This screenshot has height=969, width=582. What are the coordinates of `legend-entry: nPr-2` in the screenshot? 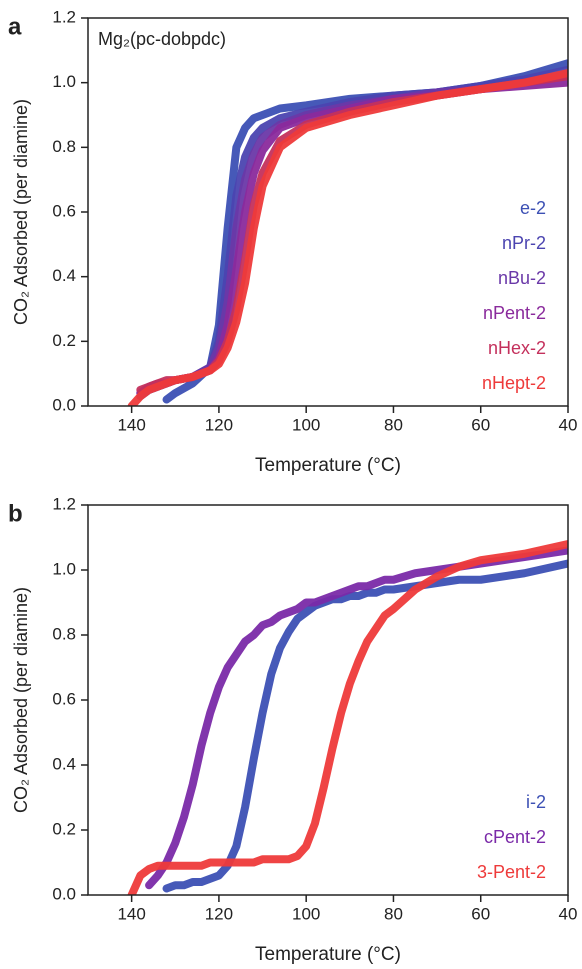 It's located at (524, 243).